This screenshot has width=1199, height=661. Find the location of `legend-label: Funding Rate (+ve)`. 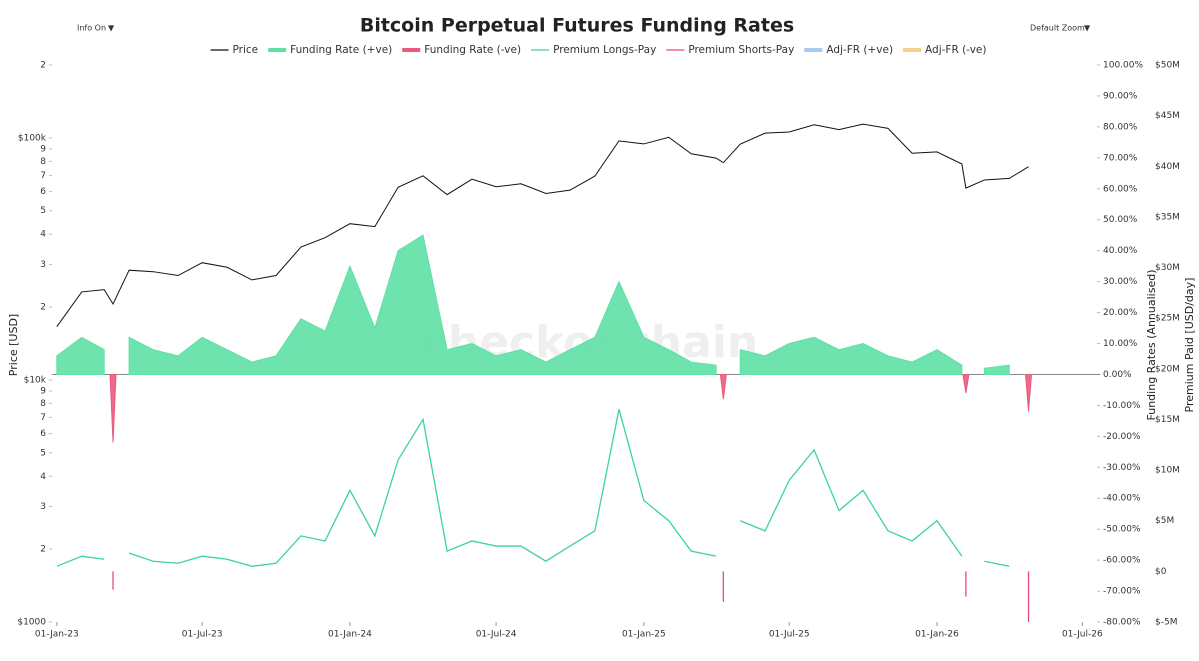

legend-label: Funding Rate (+ve) is located at coordinates (341, 50).